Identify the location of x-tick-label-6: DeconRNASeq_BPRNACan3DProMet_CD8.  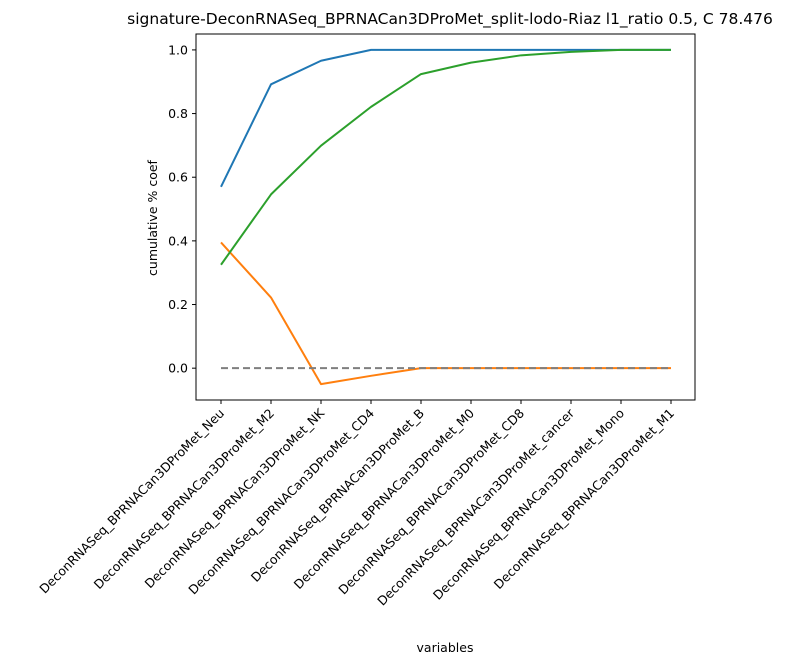
(431, 501).